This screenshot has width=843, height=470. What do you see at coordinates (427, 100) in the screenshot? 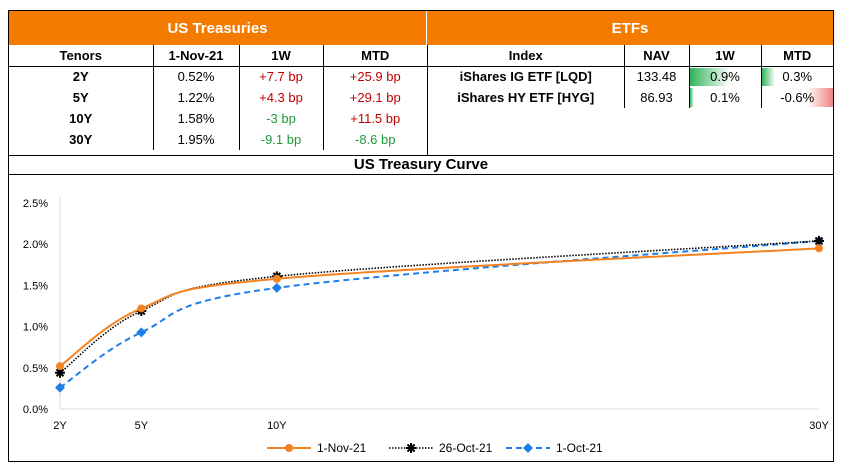
I see `section-divider` at bounding box center [427, 100].